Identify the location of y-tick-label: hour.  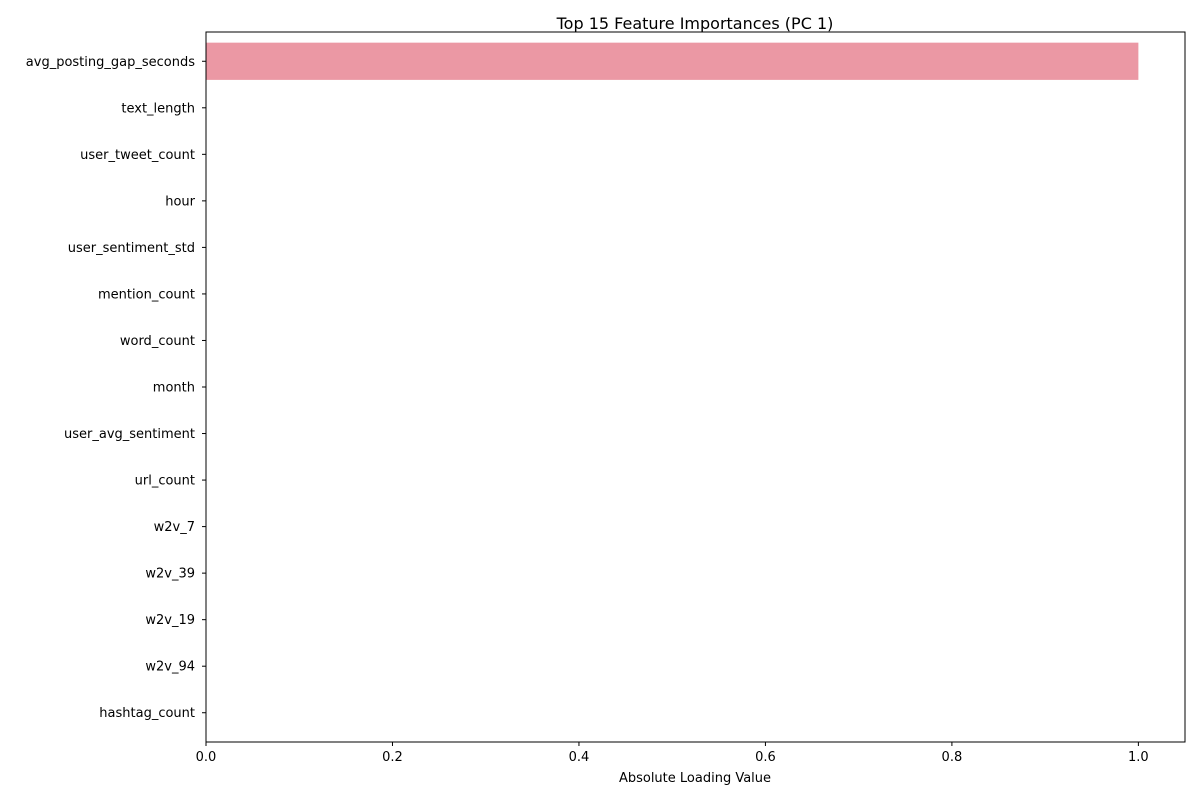
(180, 201).